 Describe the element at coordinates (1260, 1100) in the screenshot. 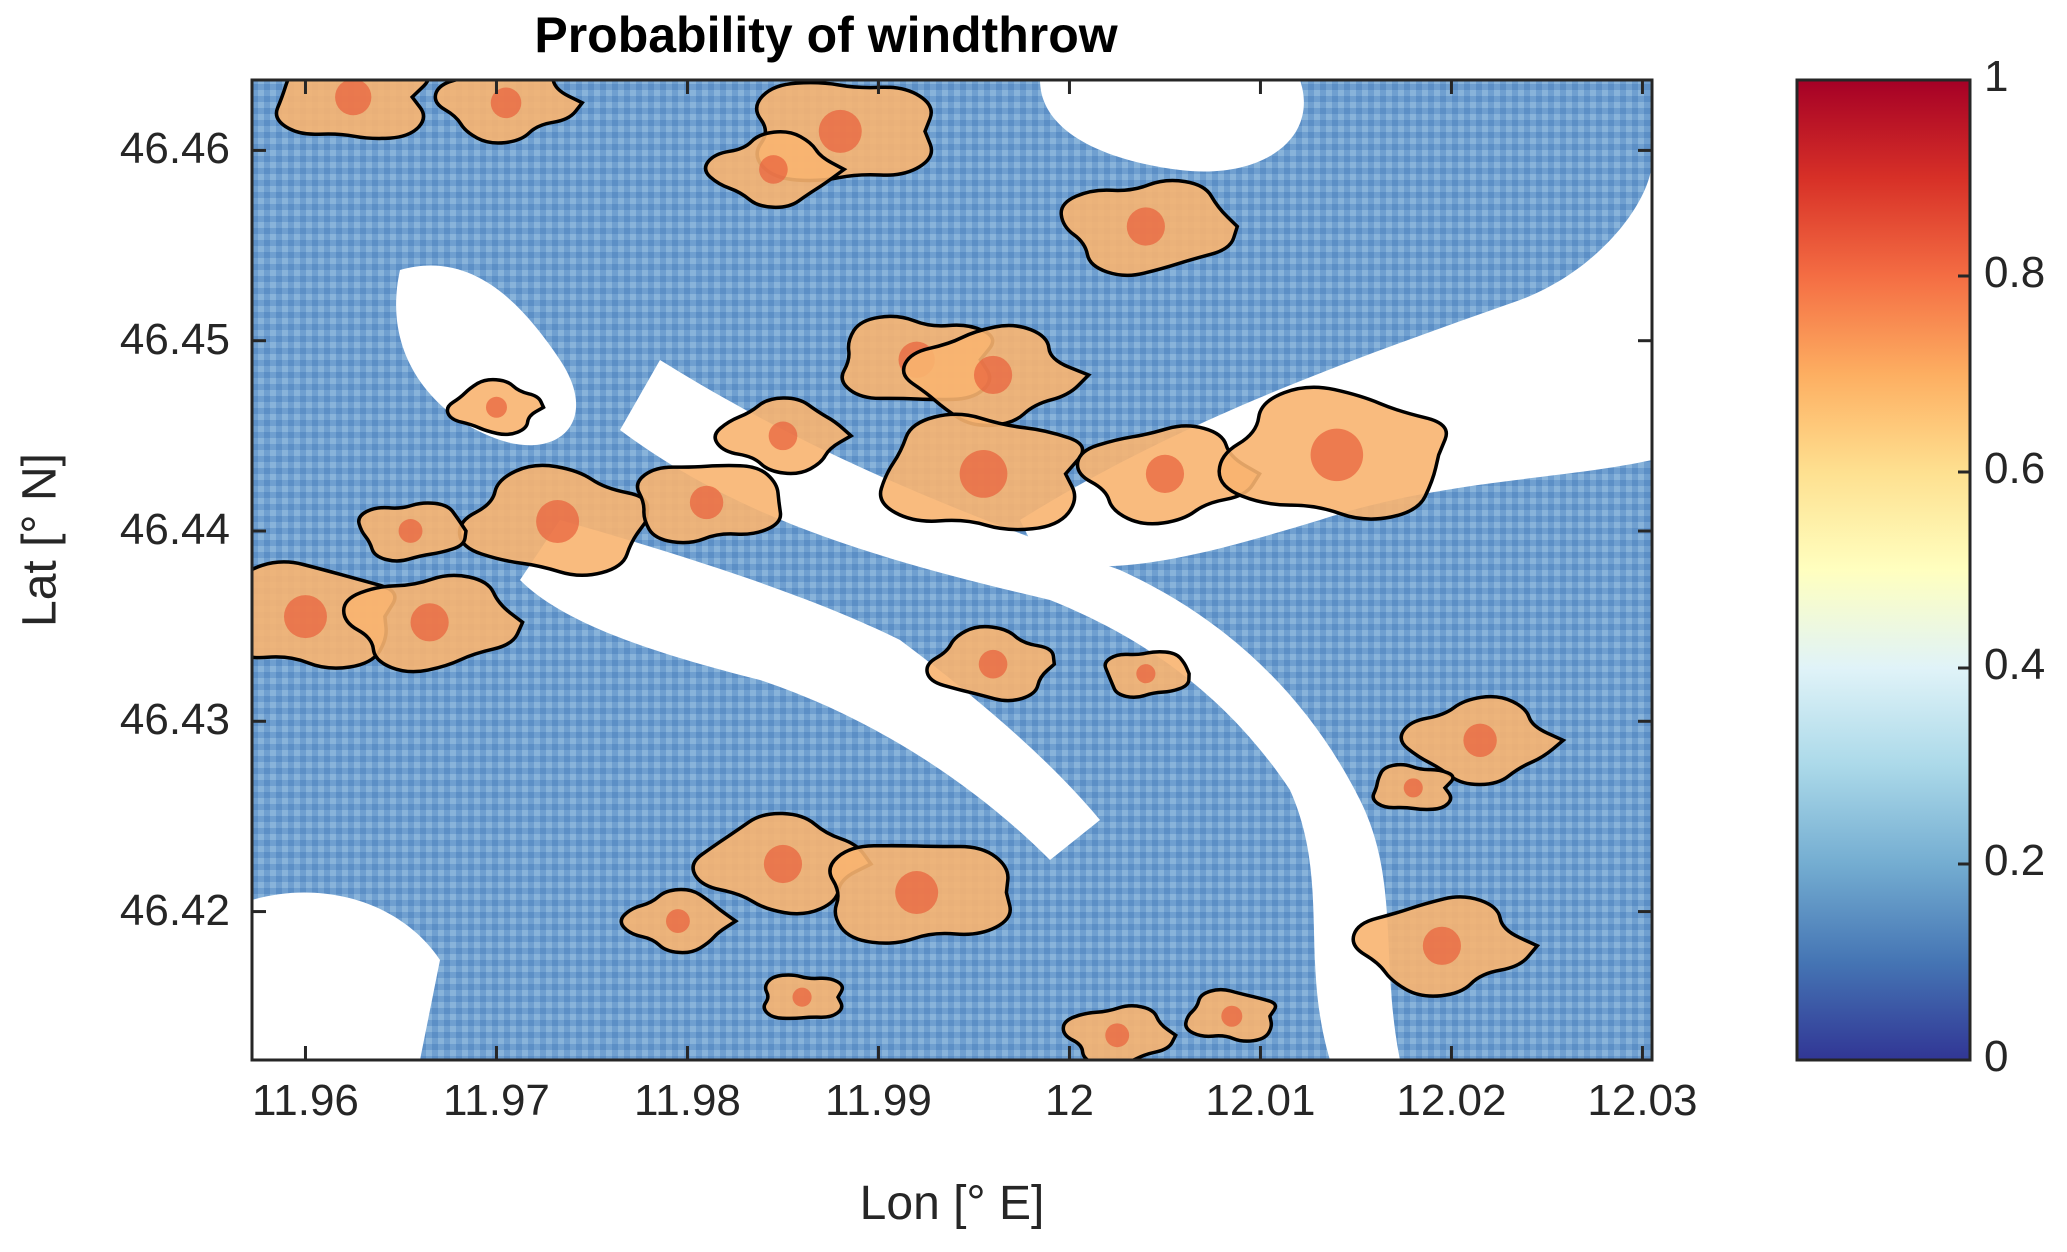

I see `x-tick-label: 12.01` at that location.